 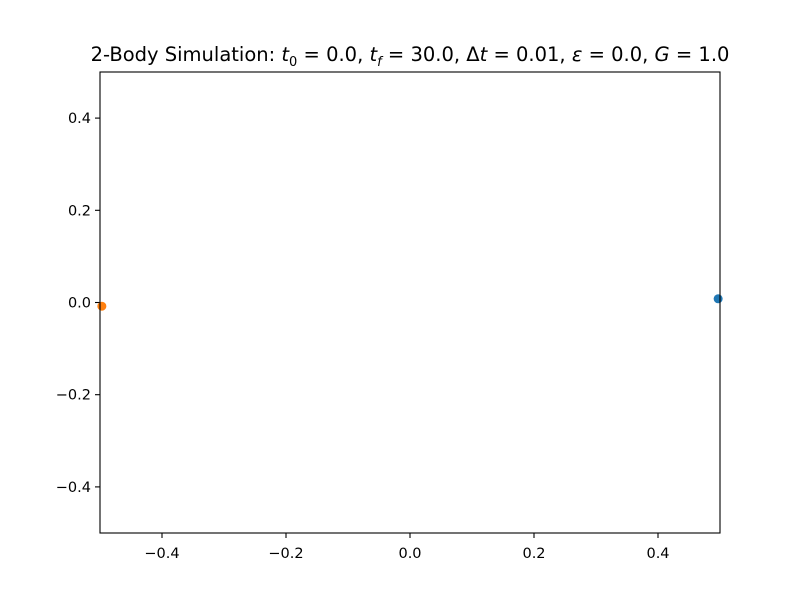 What do you see at coordinates (657, 554) in the screenshot?
I see `x-tick-label: 0.4` at bounding box center [657, 554].